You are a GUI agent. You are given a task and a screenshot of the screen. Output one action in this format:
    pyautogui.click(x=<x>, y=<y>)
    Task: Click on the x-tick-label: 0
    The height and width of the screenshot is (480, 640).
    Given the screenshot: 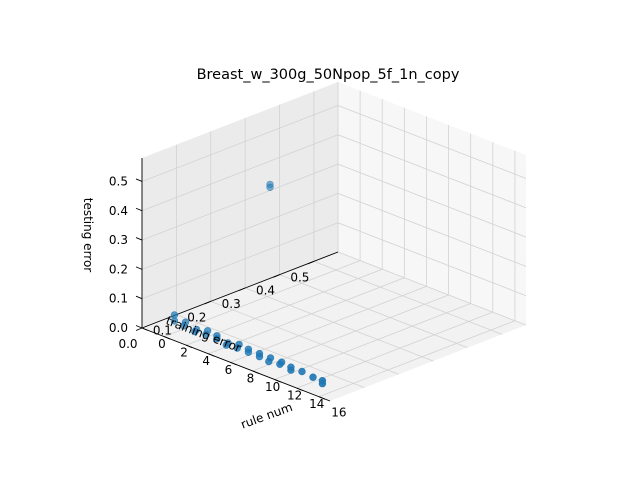 What is the action you would take?
    pyautogui.click(x=162, y=344)
    